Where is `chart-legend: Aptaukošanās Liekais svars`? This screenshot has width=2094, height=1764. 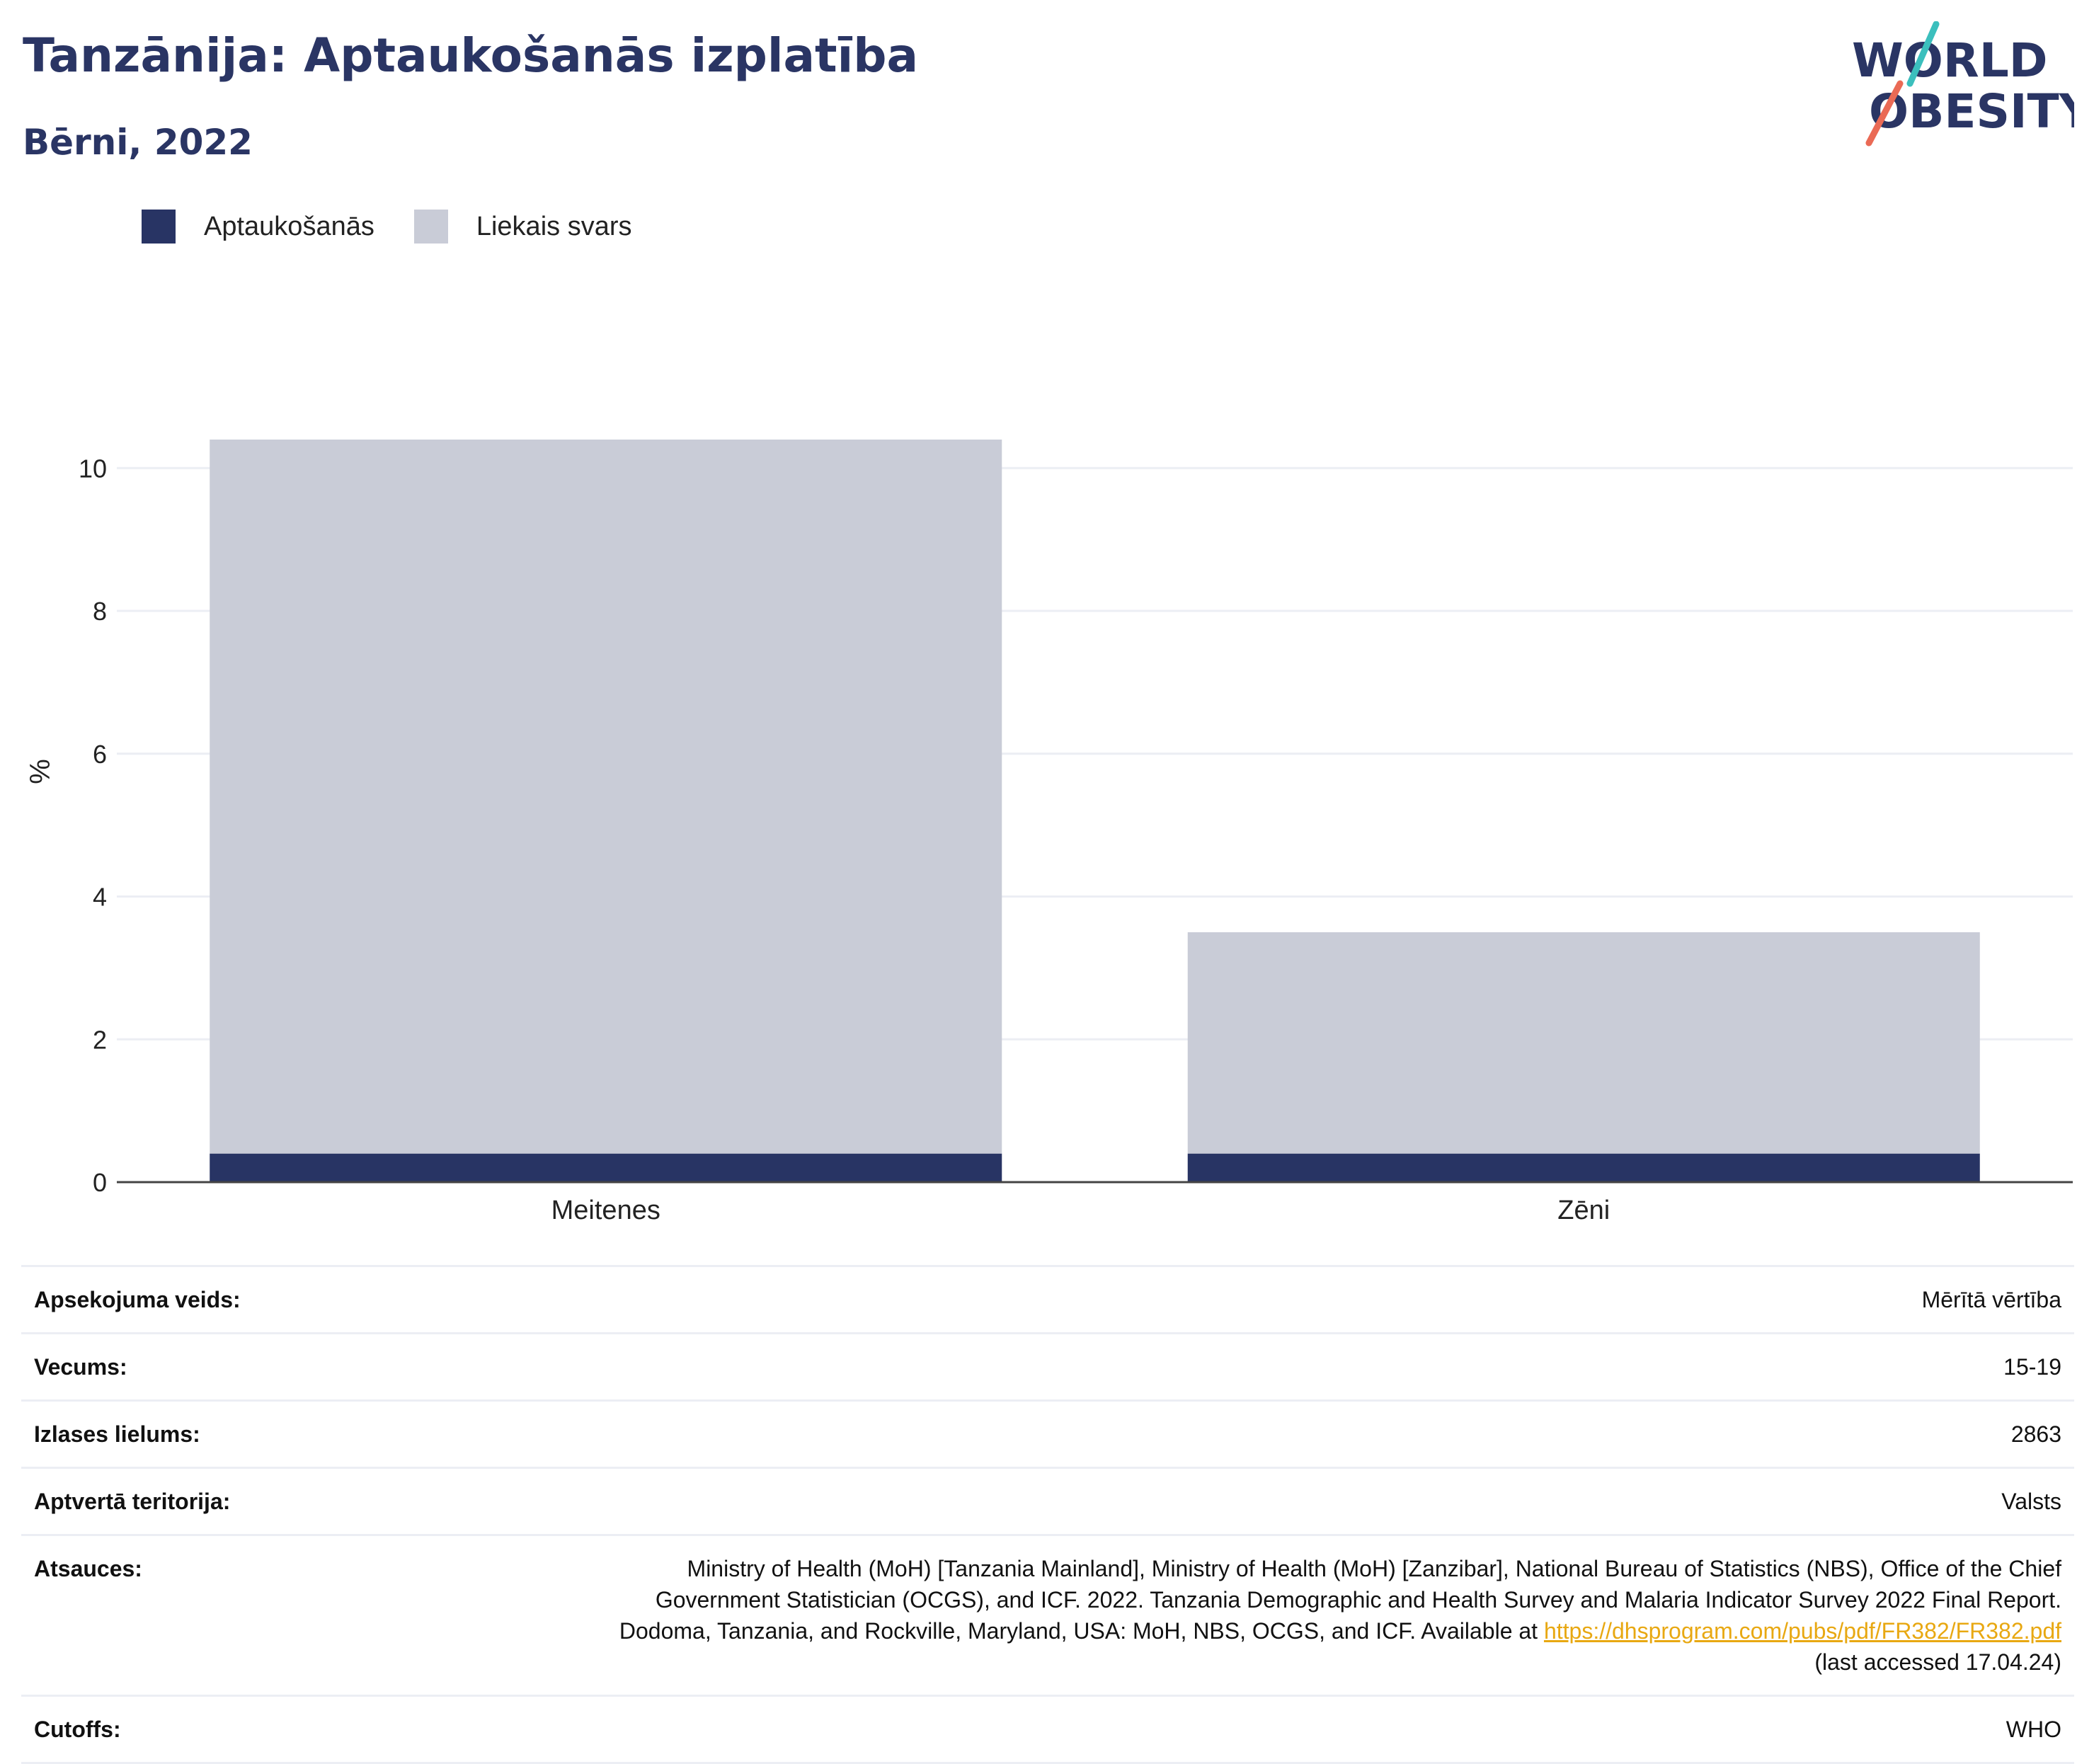 chart-legend: Aptaukošanās Liekais svars is located at coordinates (407, 227).